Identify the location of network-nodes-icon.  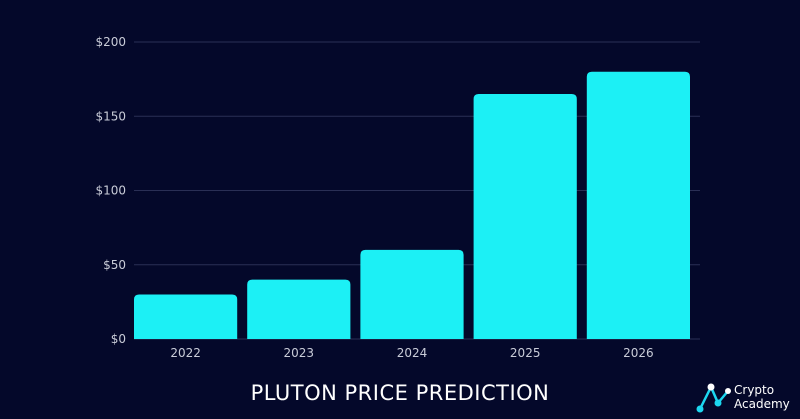
(713, 398).